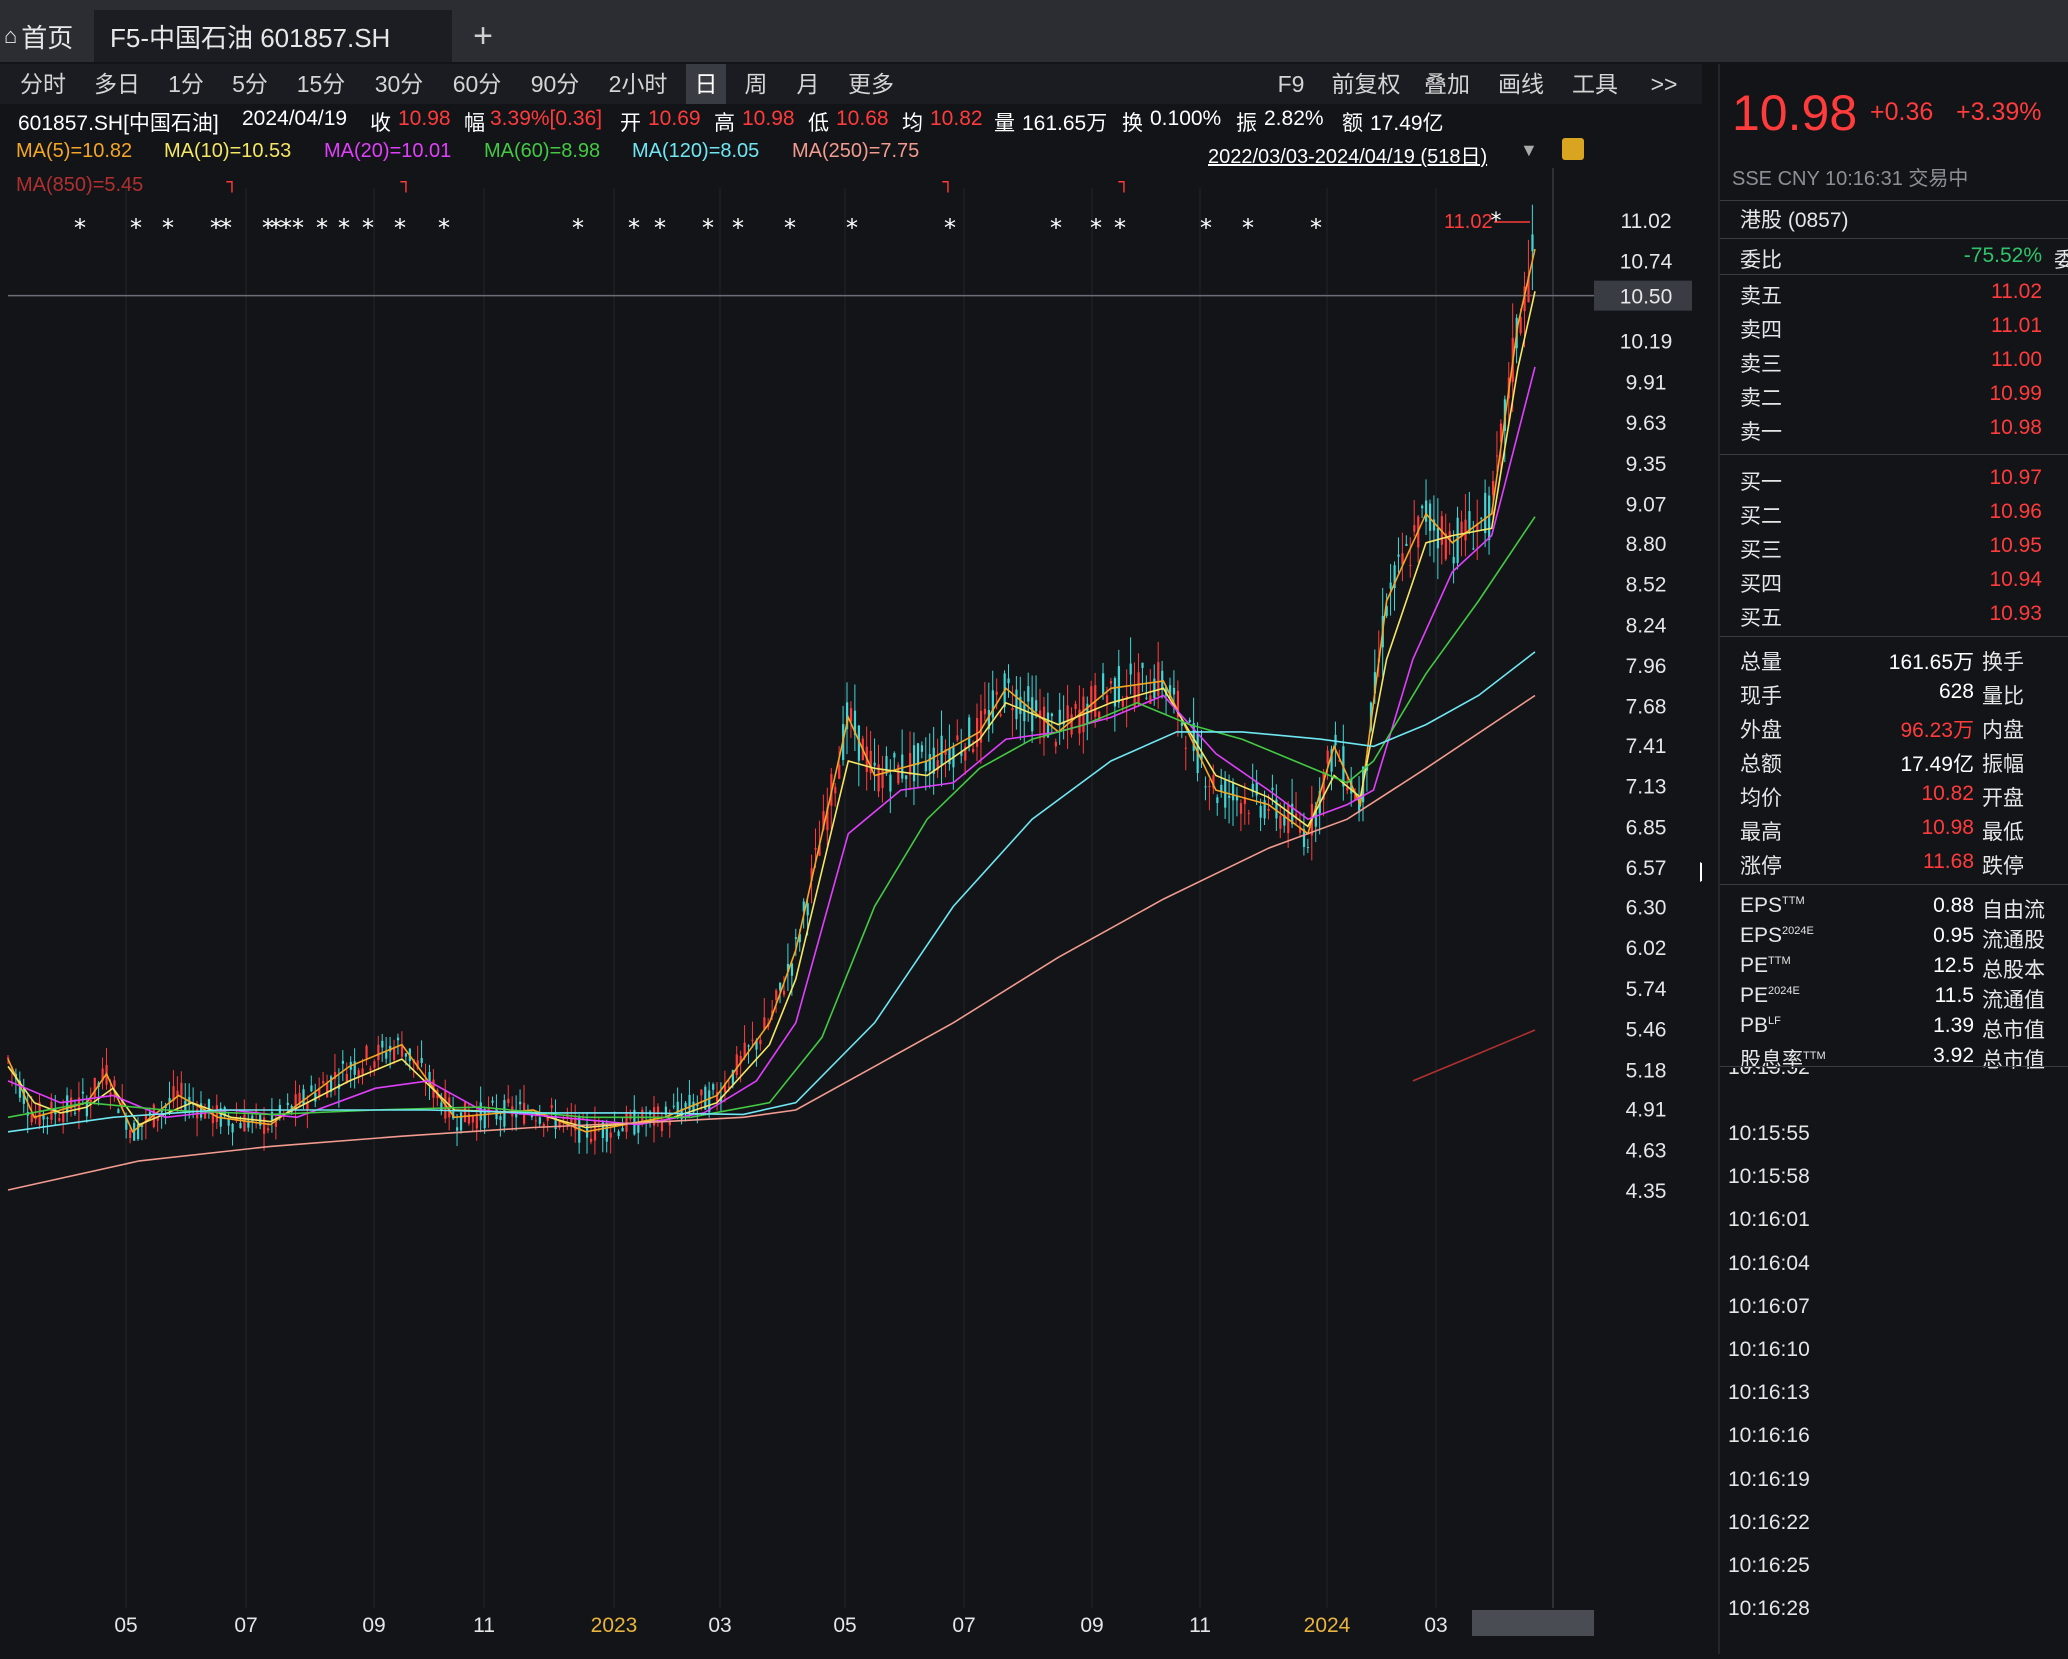  Describe the element at coordinates (1894, 513) in the screenshot. I see `bid-row: 买二 10.96` at that location.